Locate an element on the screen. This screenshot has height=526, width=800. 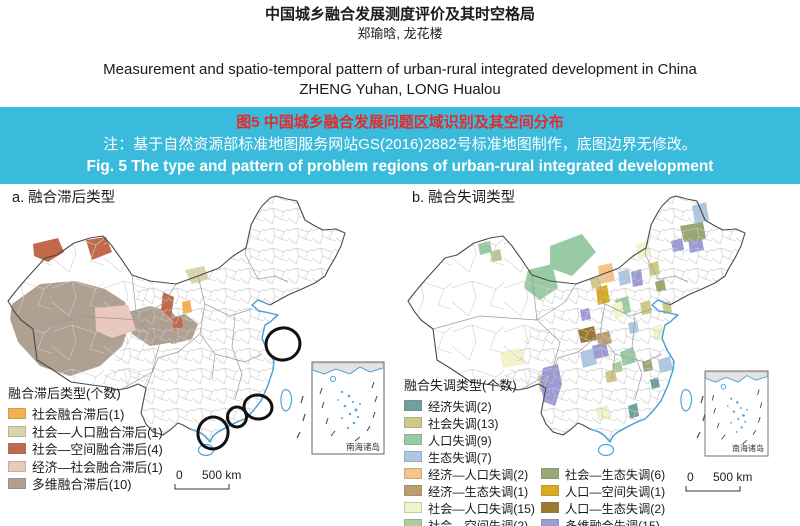
scalebar-a-zero: 0 is located at coordinates (179, 475).